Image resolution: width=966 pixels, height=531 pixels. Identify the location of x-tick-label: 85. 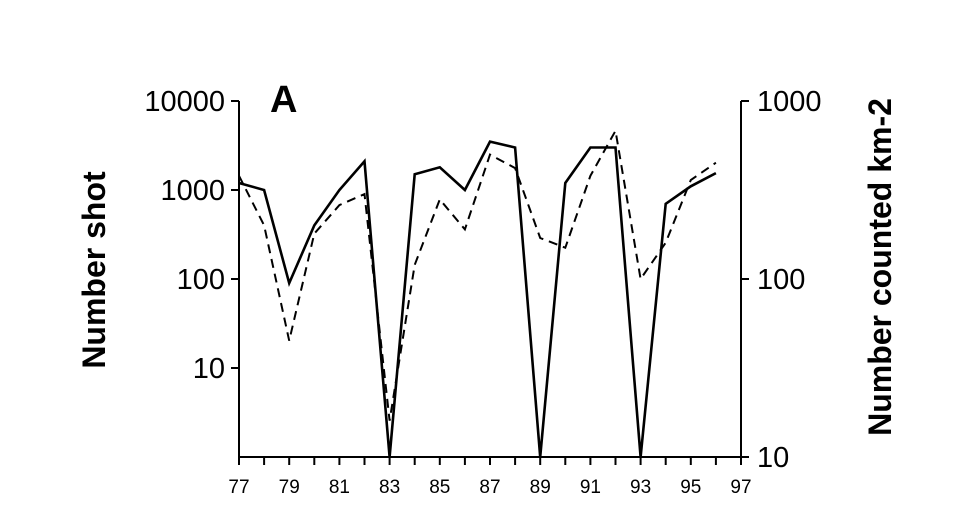
(439, 487).